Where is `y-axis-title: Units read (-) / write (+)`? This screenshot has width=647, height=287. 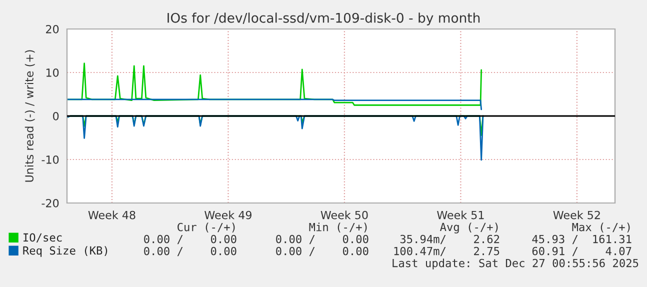 y-axis-title: Units read (-) / write (+) is located at coordinates (29, 116).